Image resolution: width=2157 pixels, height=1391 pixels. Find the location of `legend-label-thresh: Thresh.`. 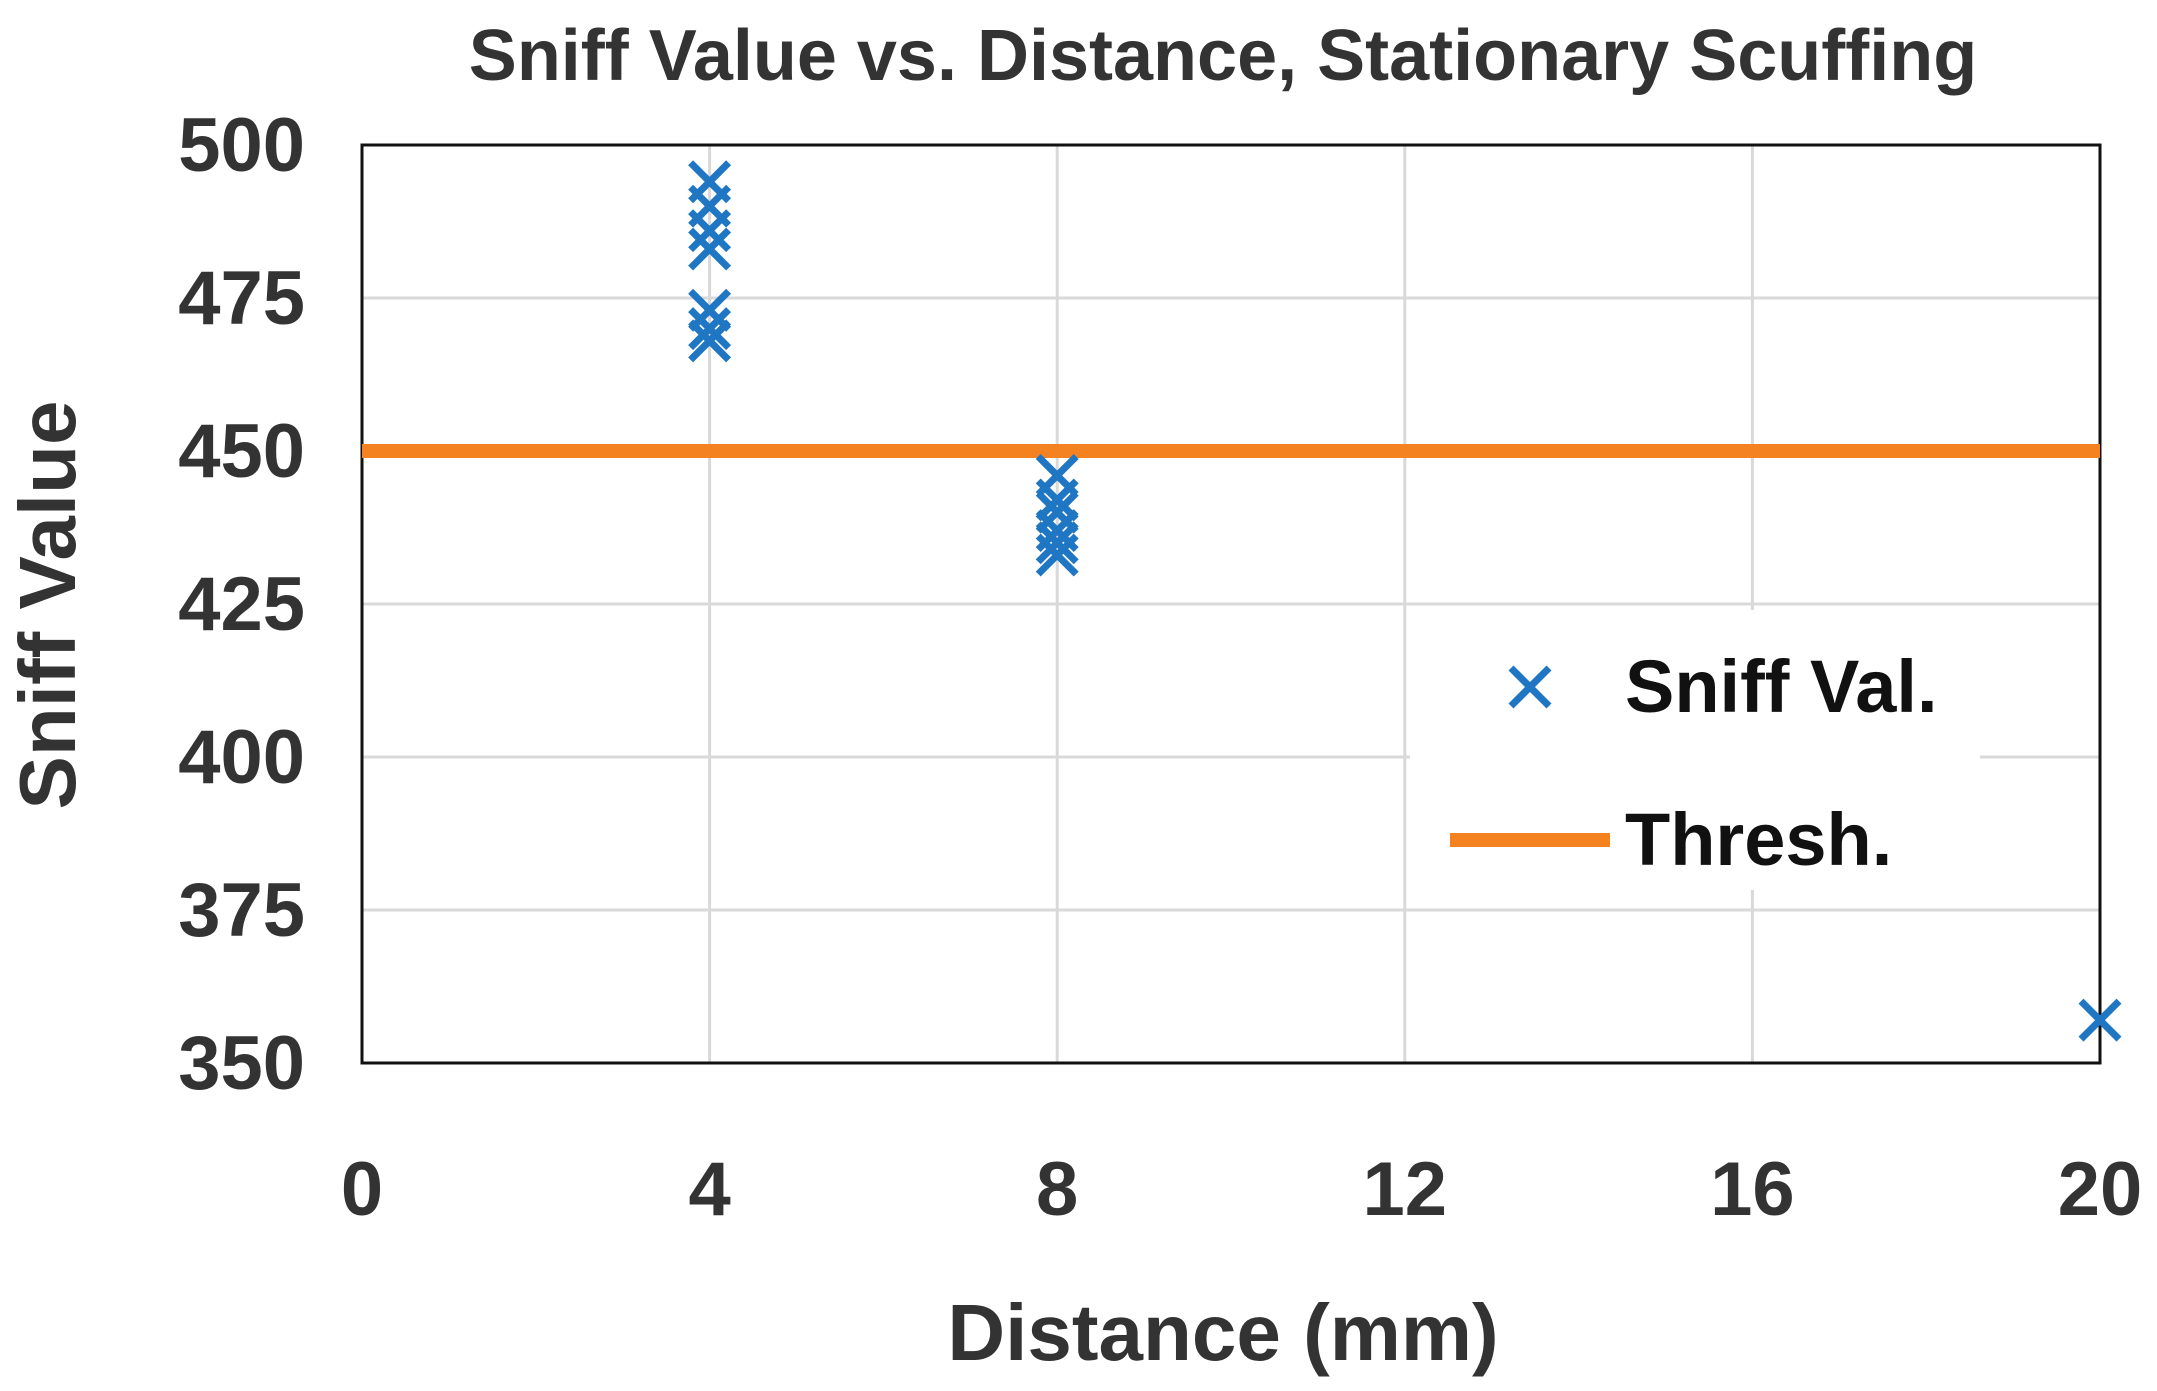

legend-label-thresh: Thresh. is located at coordinates (1758, 839).